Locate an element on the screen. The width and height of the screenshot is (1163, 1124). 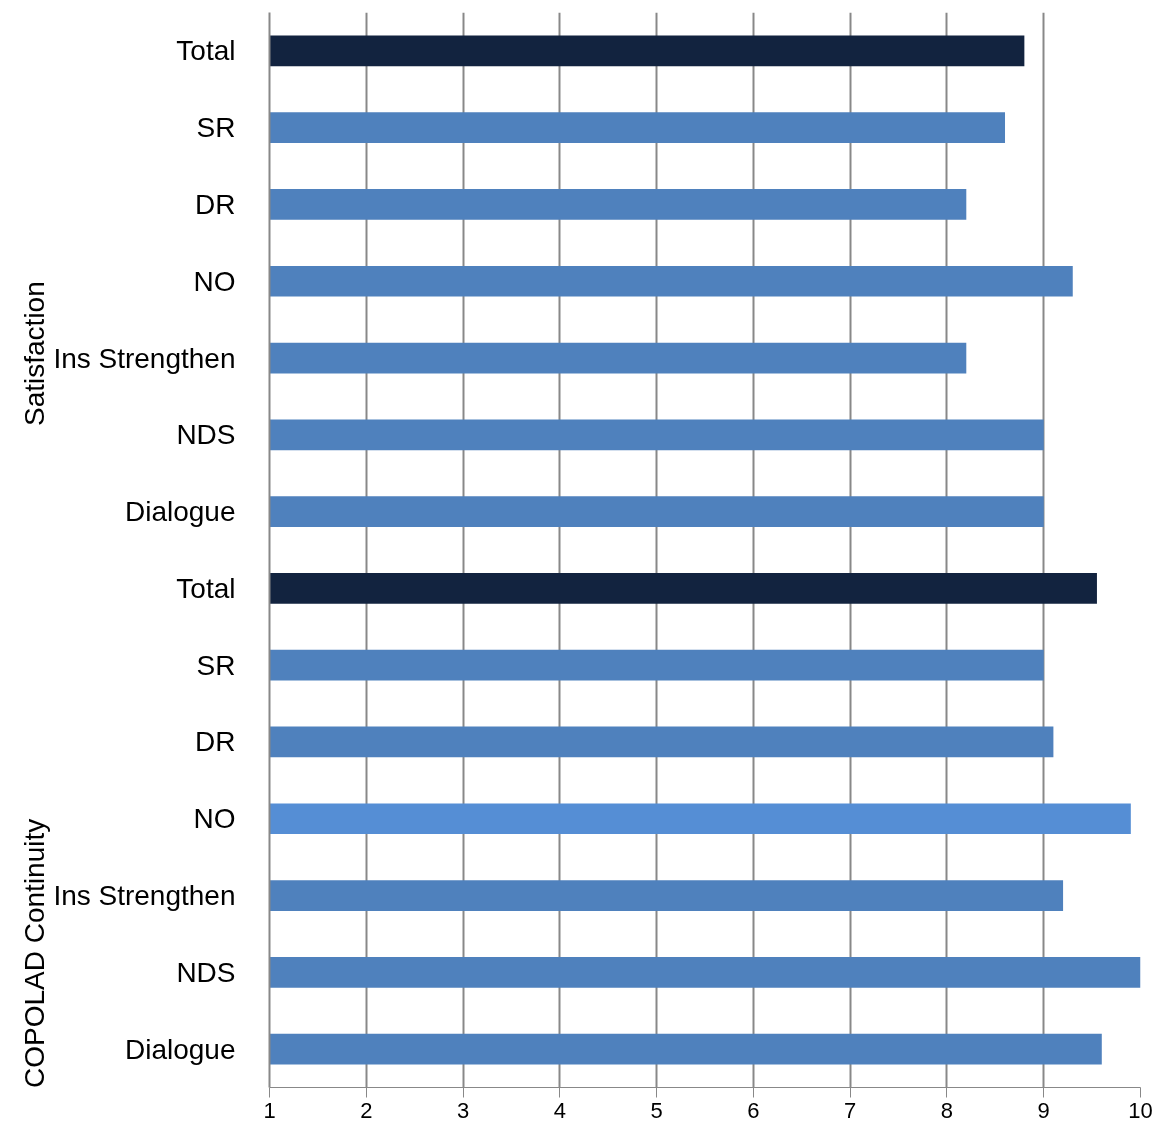
x-tick-label: 4 is located at coordinates (559, 1110).